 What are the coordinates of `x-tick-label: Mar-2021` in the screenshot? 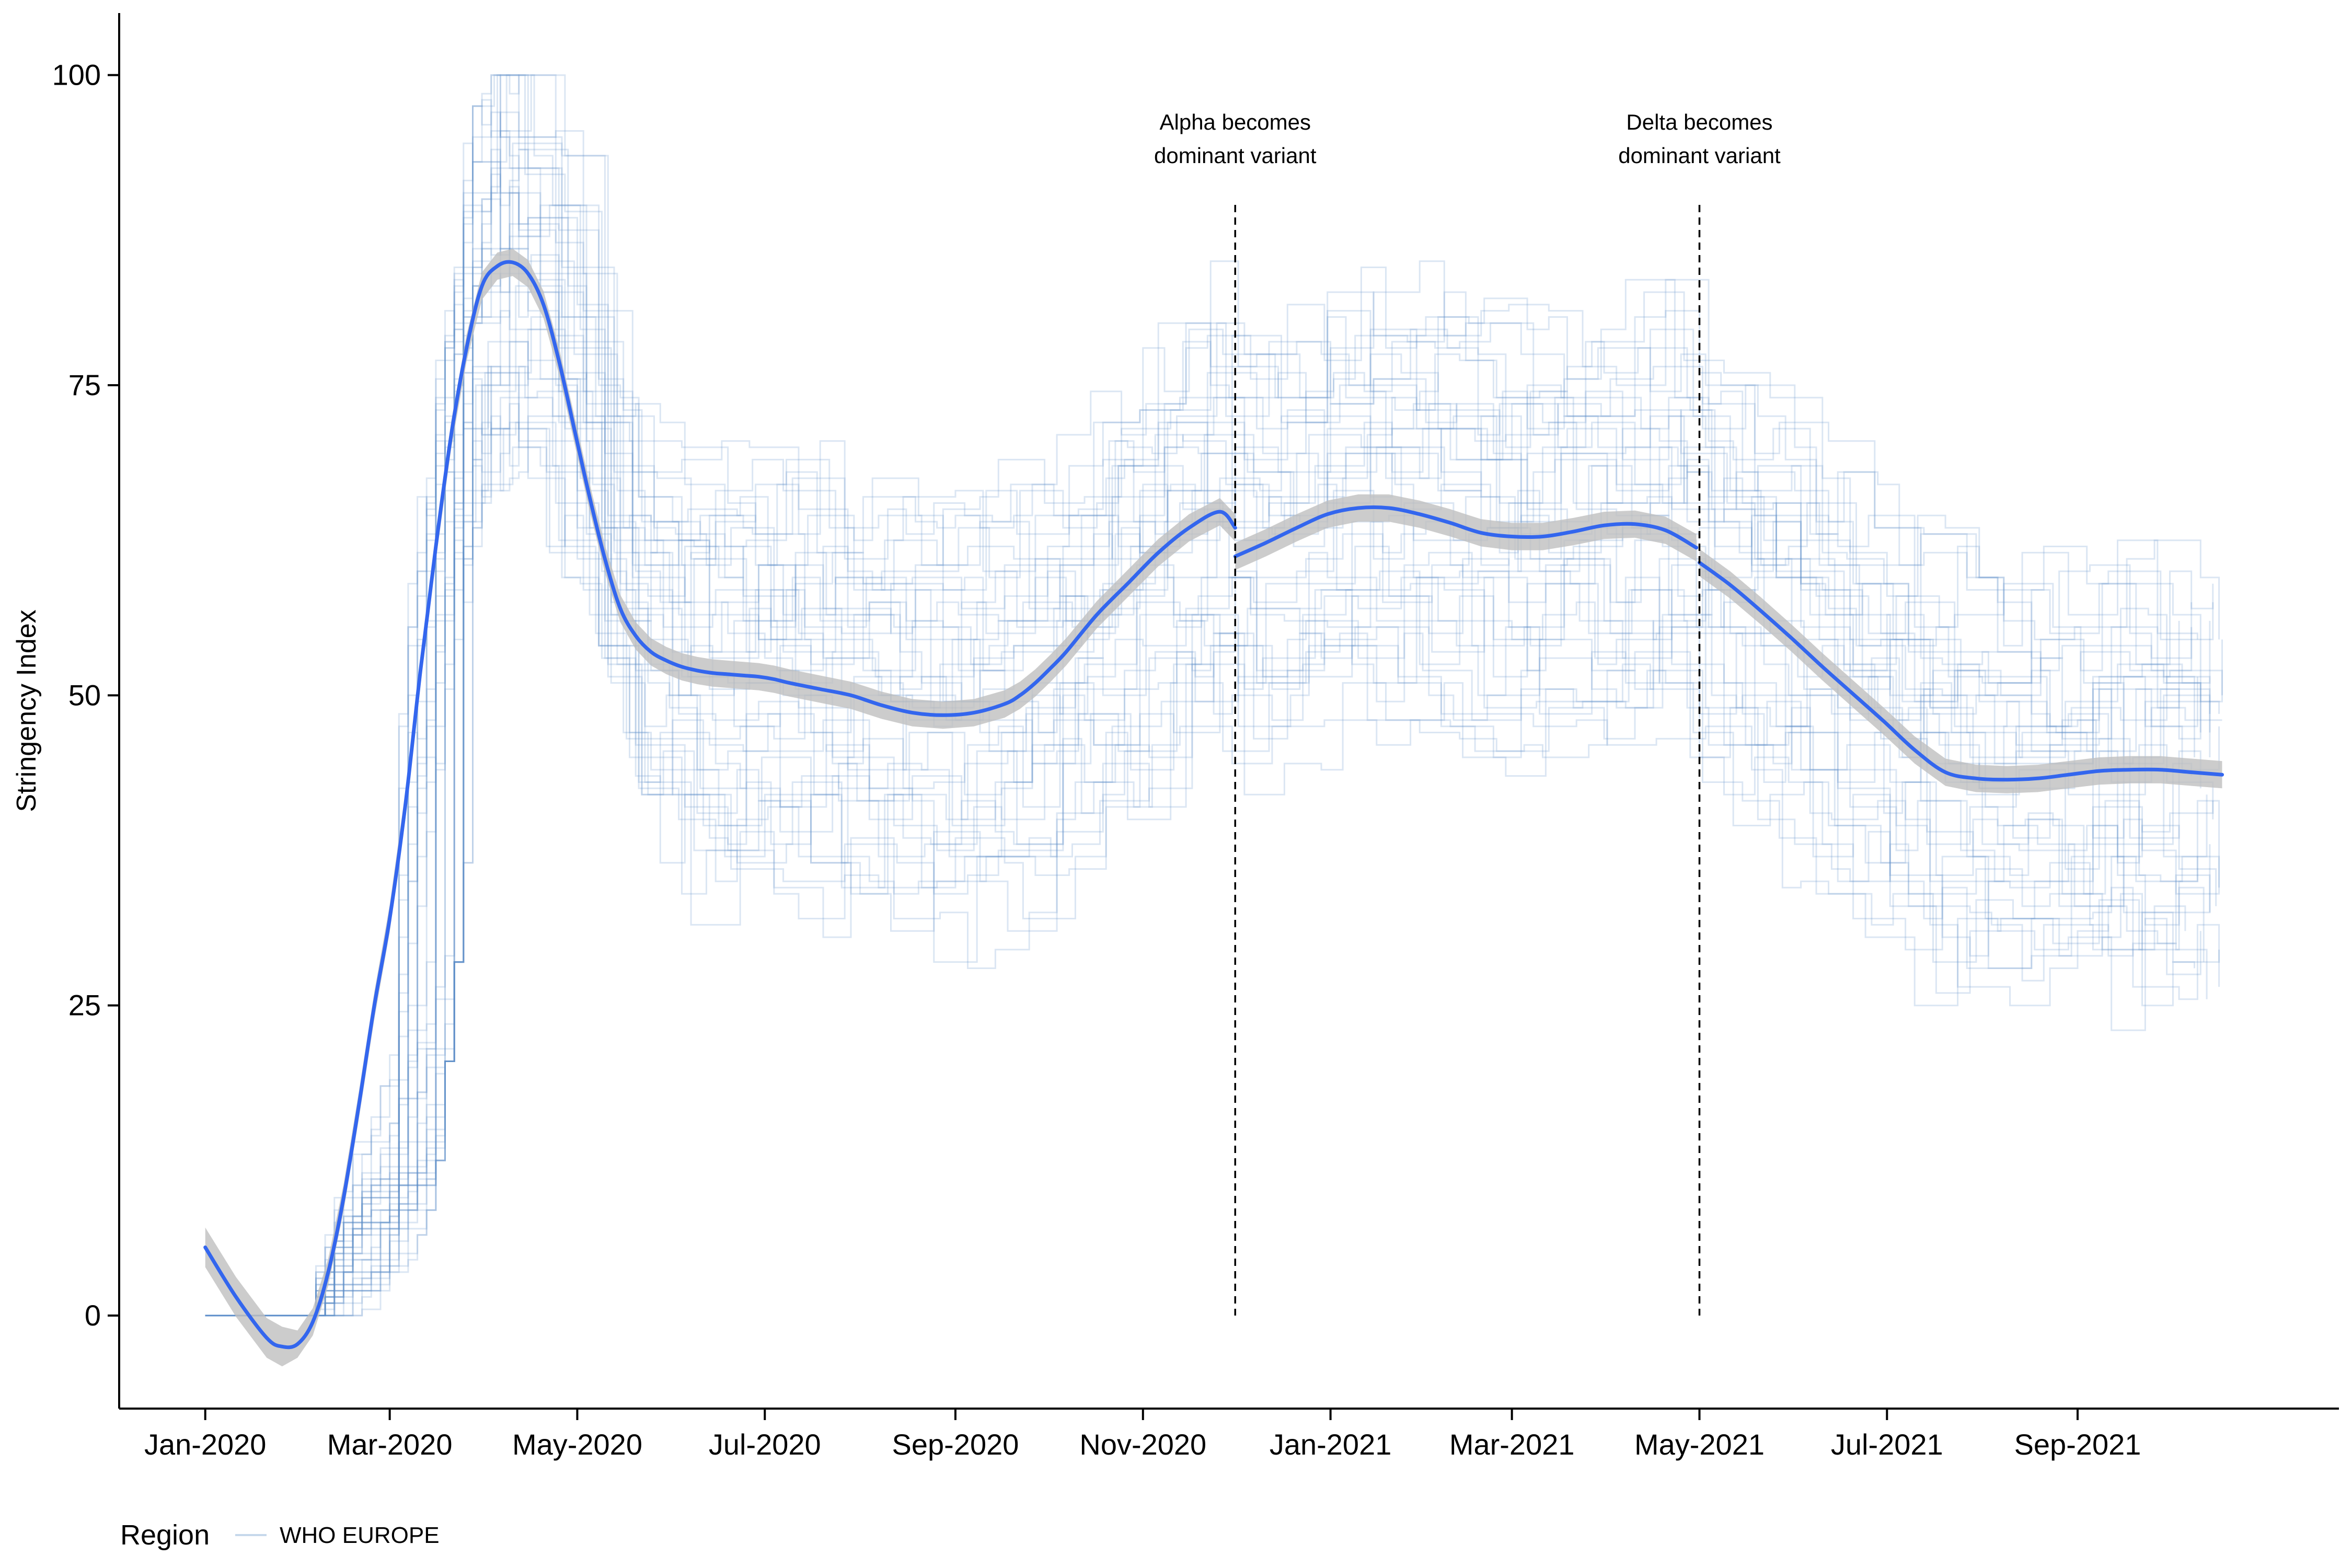 It's located at (1512, 1444).